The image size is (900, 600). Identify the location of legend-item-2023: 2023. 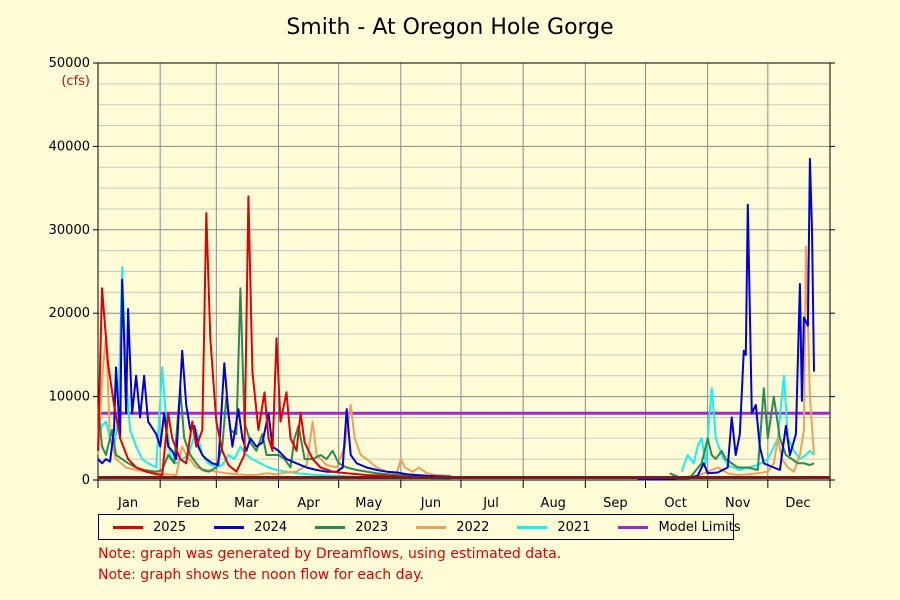
(344, 527).